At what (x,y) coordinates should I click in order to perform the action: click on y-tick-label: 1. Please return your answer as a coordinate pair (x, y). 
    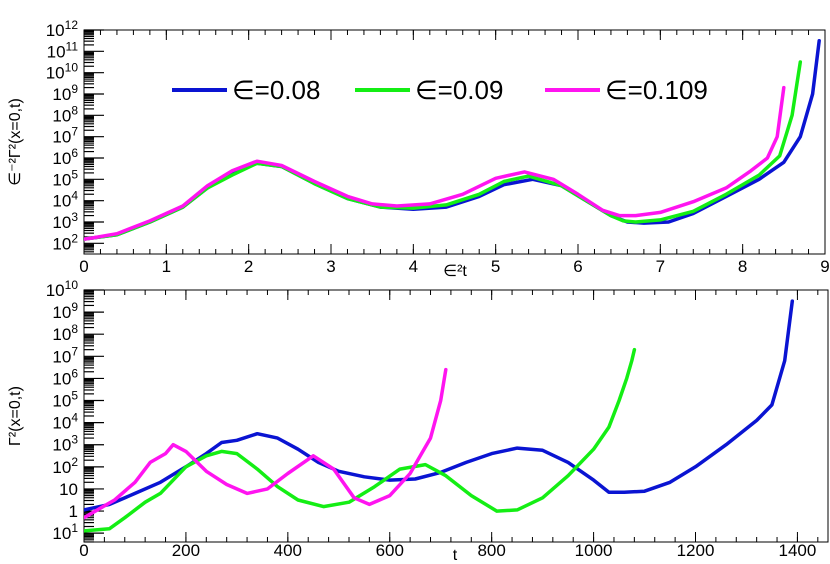
    Looking at the image, I should click on (73, 511).